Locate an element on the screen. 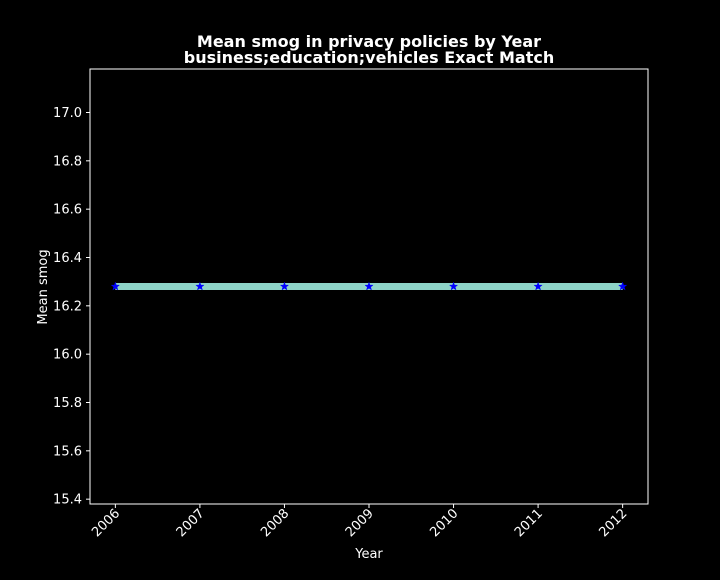  y-axis-label: Mean smog is located at coordinates (43, 286).